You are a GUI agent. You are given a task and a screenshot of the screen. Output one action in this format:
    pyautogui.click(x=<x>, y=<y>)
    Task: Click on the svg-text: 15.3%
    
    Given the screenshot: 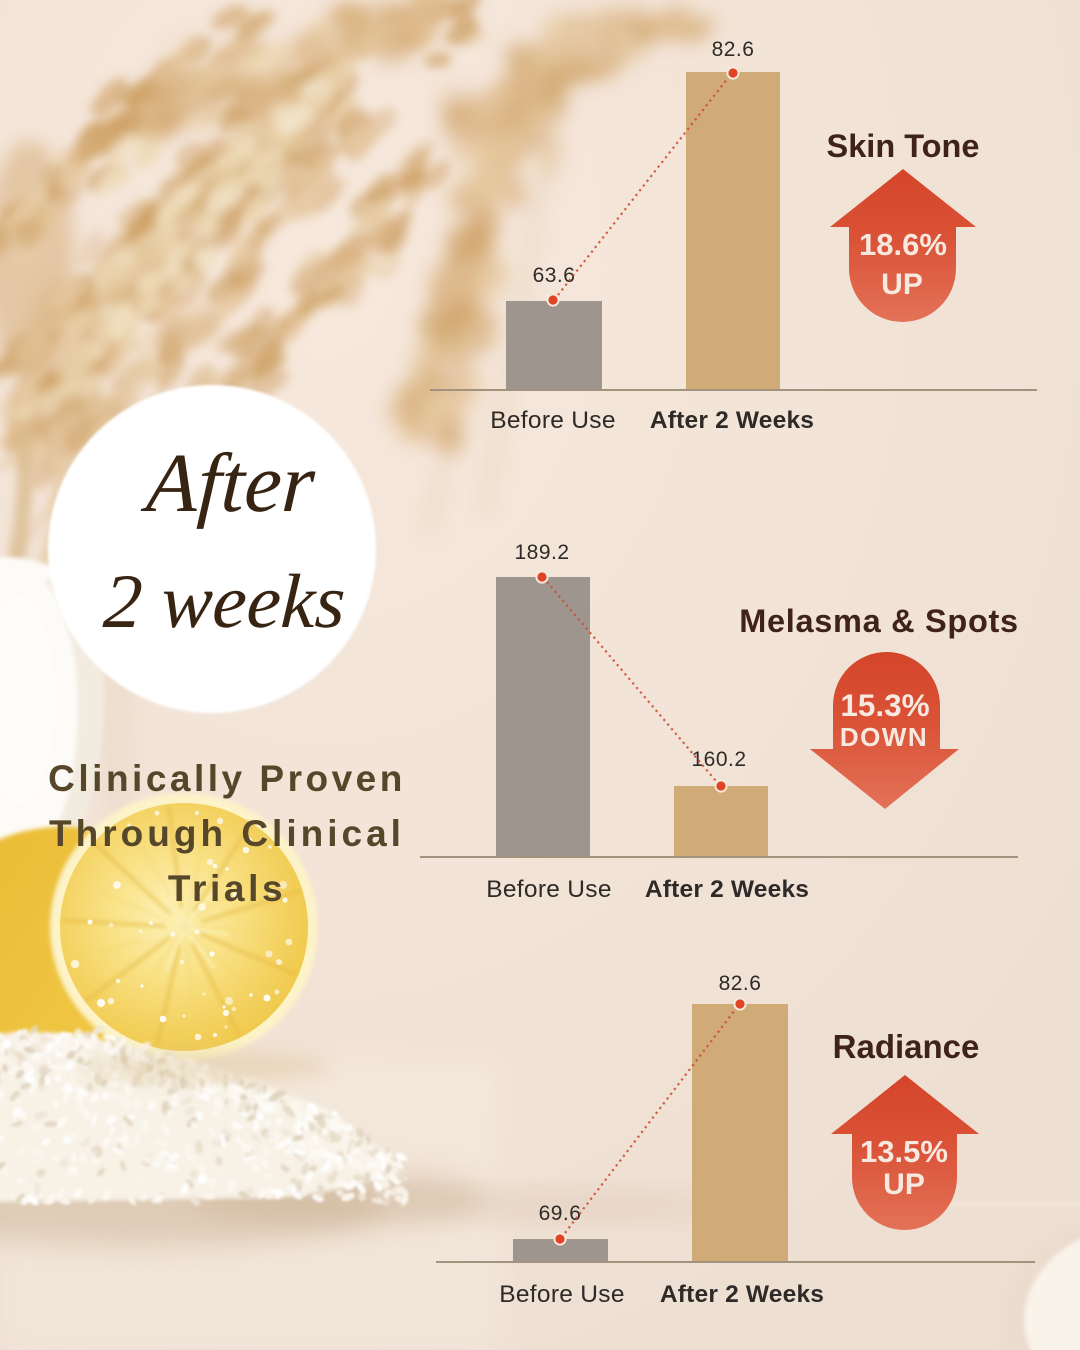 What is the action you would take?
    pyautogui.click(x=884, y=705)
    